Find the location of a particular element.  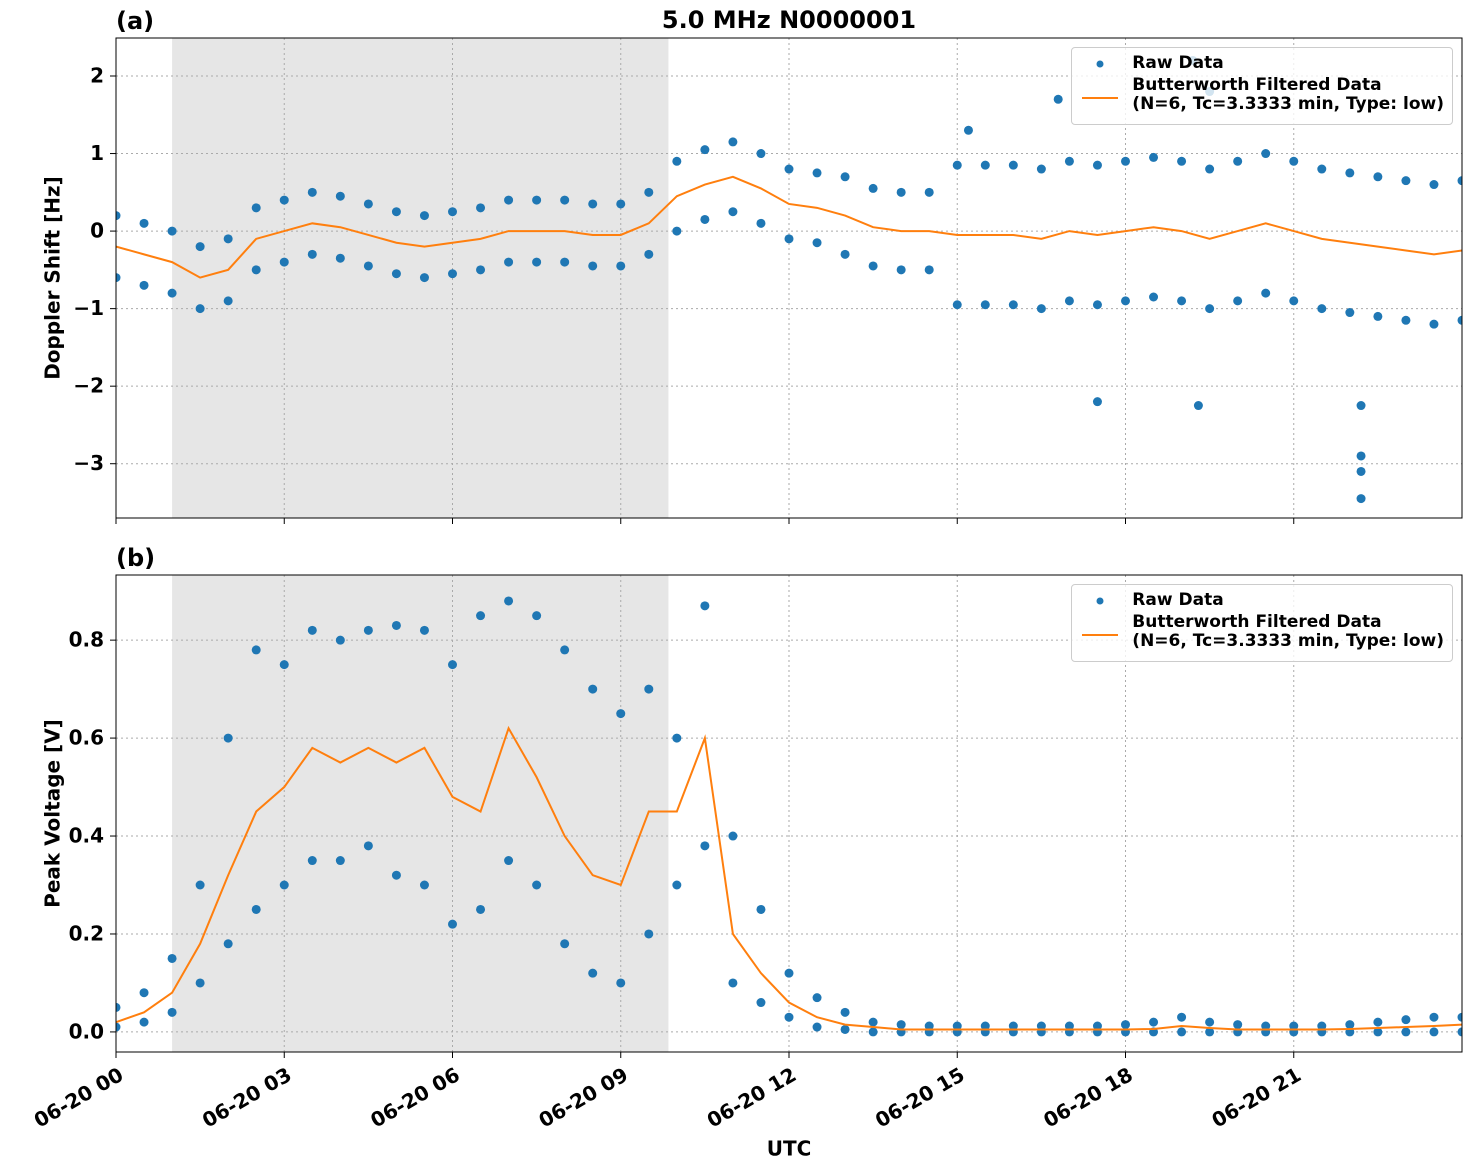

legend-label: Raw Data is located at coordinates (1178, 63).